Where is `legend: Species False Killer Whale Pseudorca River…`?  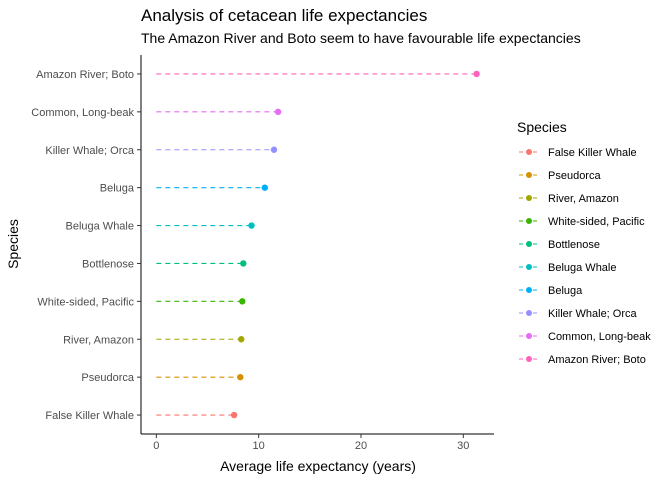 legend: Species False Killer Whale Pseudorca River… is located at coordinates (584, 242).